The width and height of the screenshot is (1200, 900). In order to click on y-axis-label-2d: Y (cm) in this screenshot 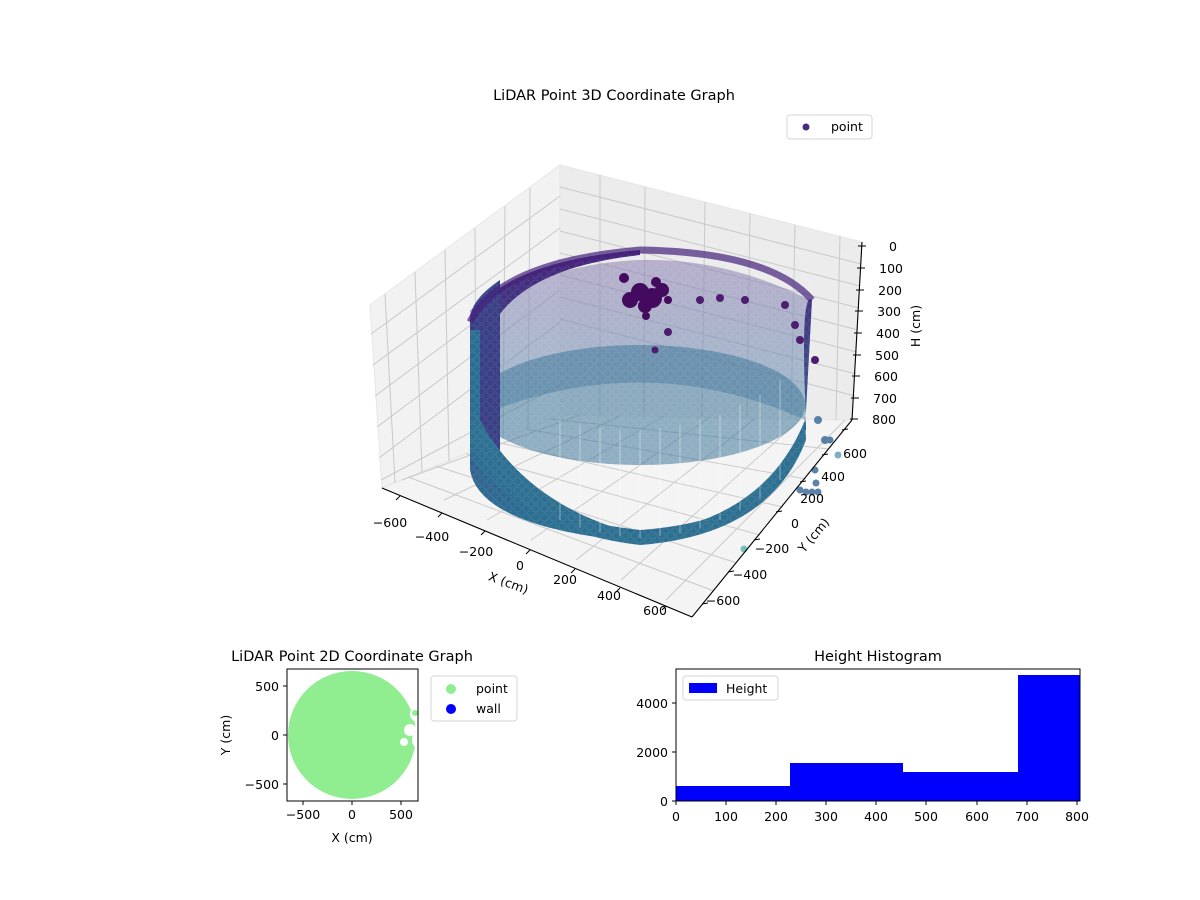, I will do `click(225, 735)`.